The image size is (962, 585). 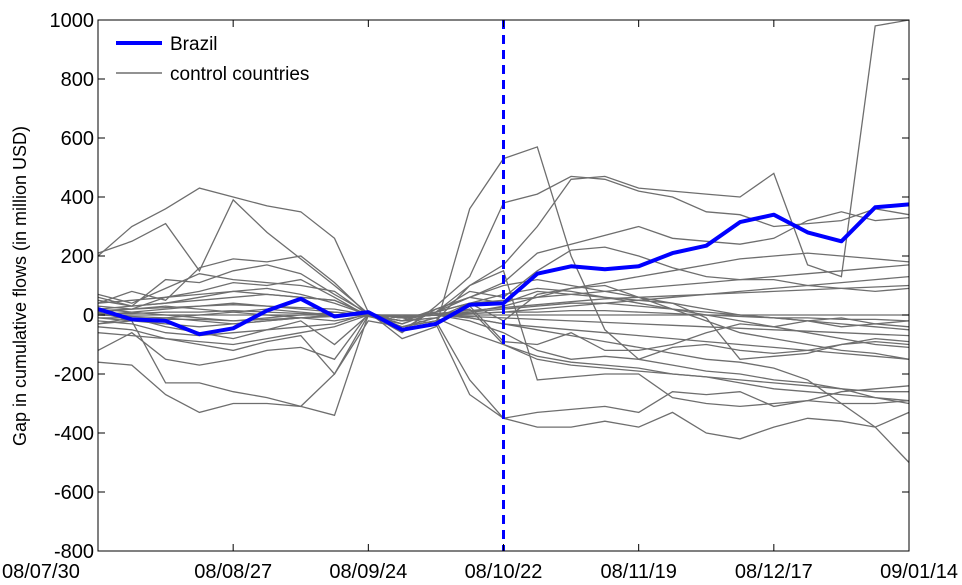 I want to click on x-tick-label: 08/11/19, so click(x=638, y=572).